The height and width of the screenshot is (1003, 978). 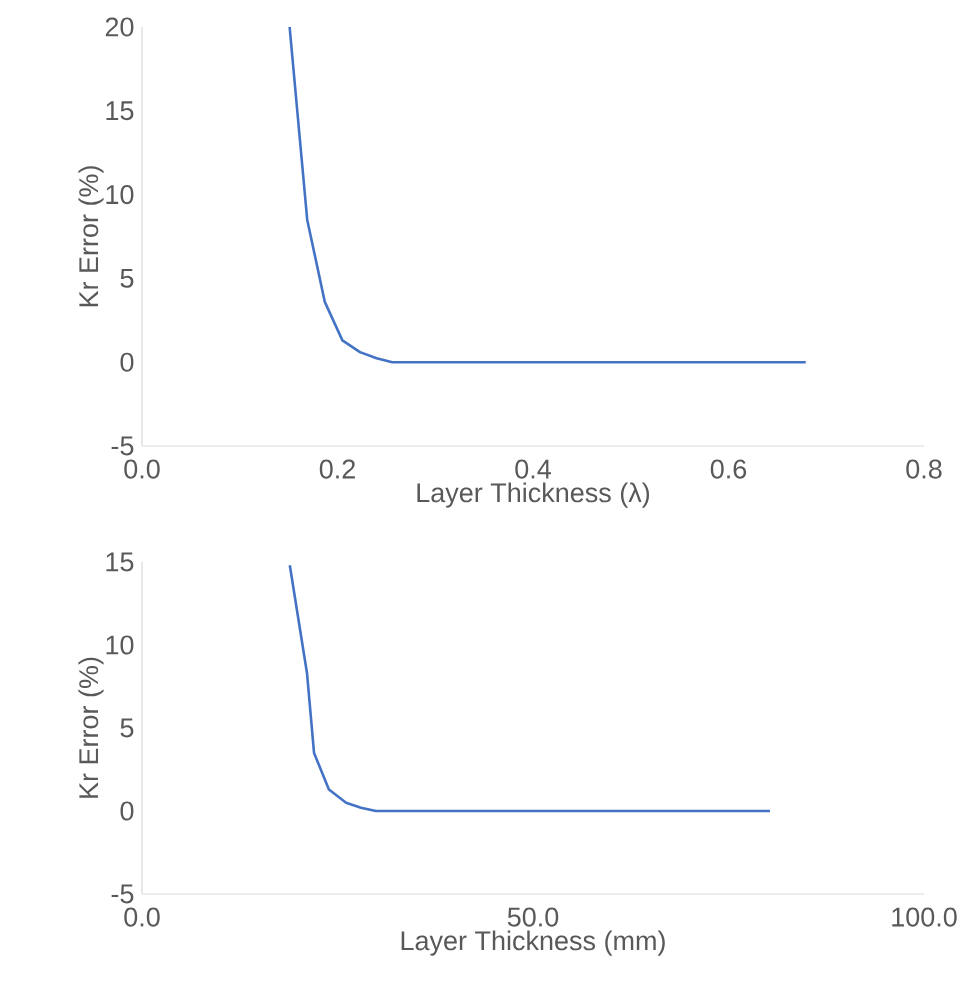 What do you see at coordinates (924, 469) in the screenshot?
I see `x-tick-label: 0.8` at bounding box center [924, 469].